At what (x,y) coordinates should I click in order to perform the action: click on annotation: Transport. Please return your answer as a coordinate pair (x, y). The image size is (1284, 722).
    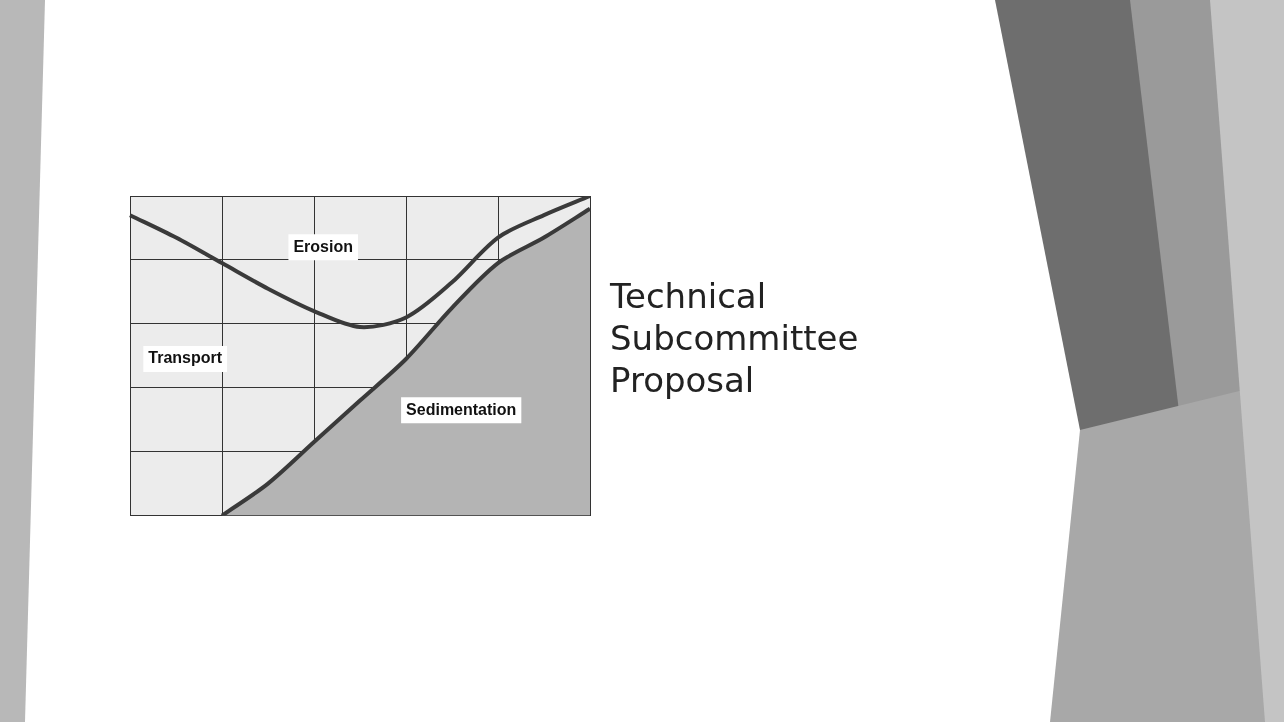
    Looking at the image, I should click on (185, 358).